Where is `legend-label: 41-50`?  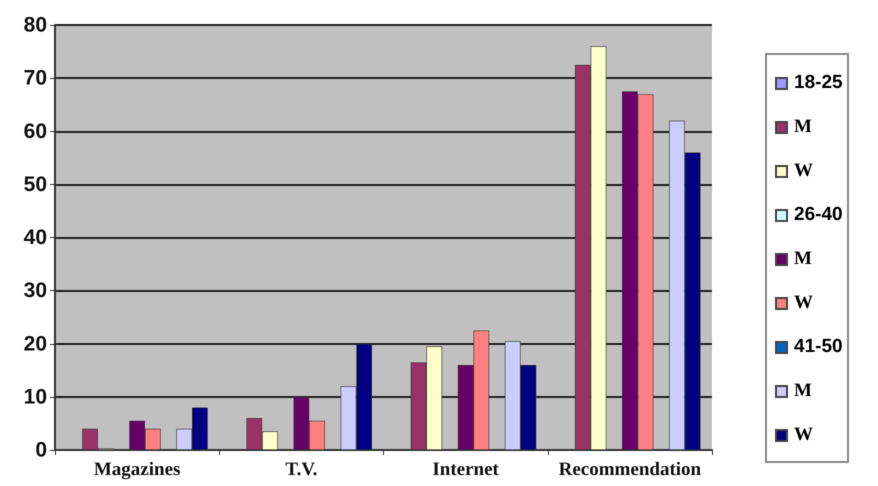 legend-label: 41-50 is located at coordinates (818, 347).